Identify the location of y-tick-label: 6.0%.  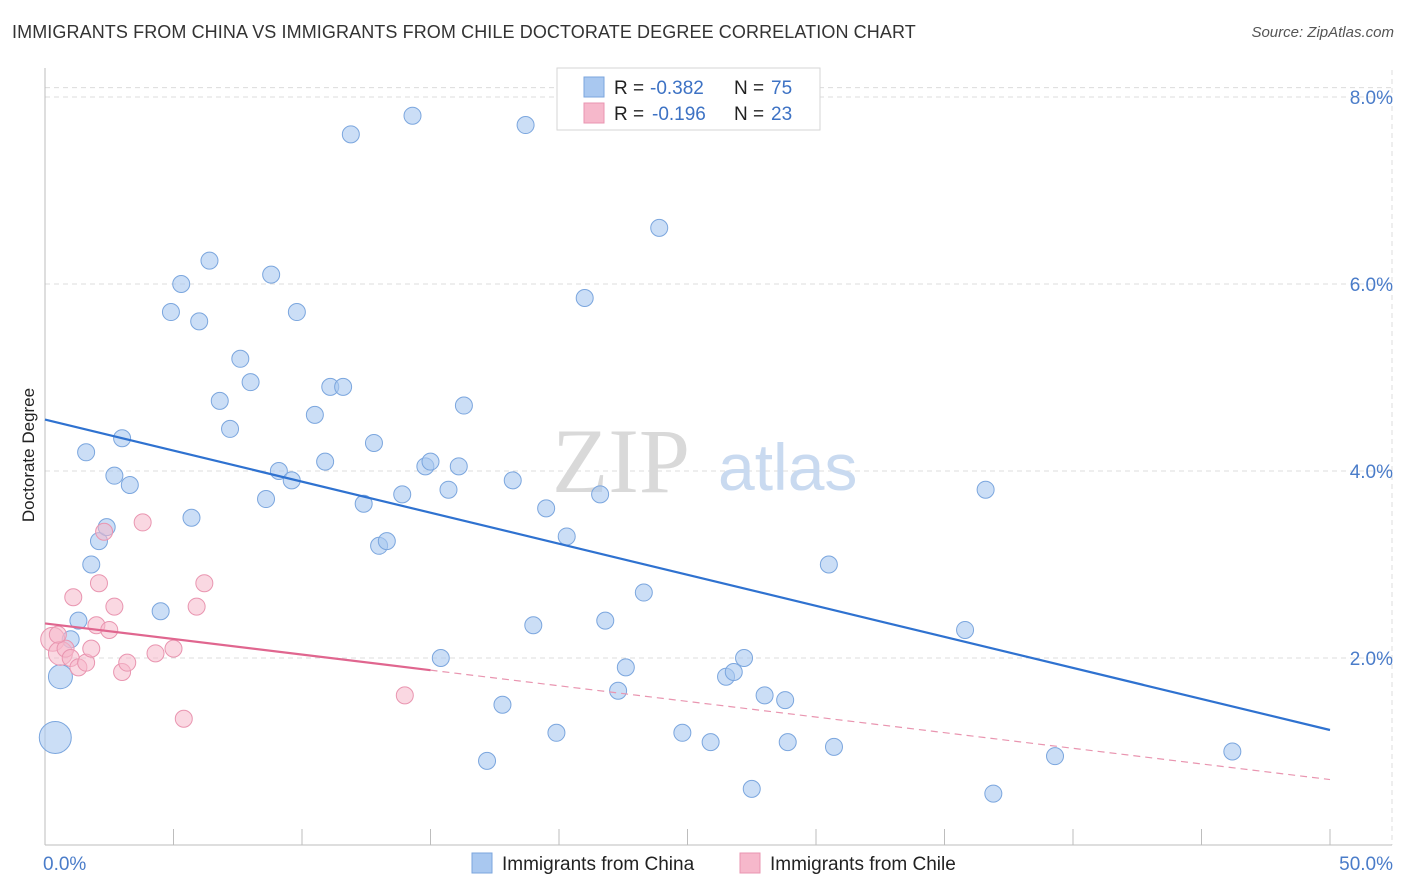
(1371, 285).